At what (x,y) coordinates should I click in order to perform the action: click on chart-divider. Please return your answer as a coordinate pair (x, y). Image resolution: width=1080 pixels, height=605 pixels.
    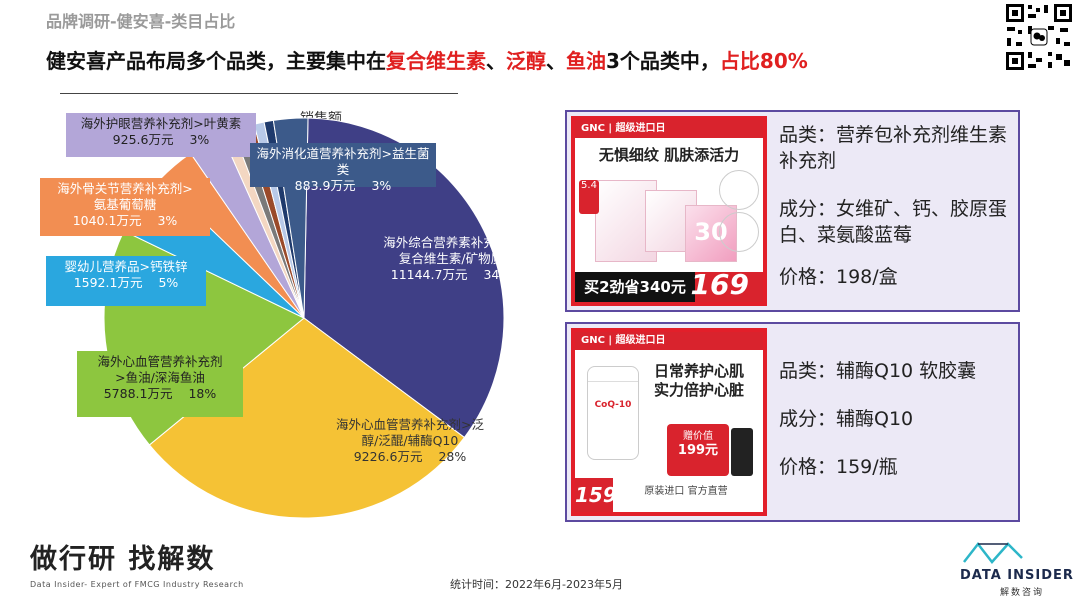
    Looking at the image, I should click on (259, 93).